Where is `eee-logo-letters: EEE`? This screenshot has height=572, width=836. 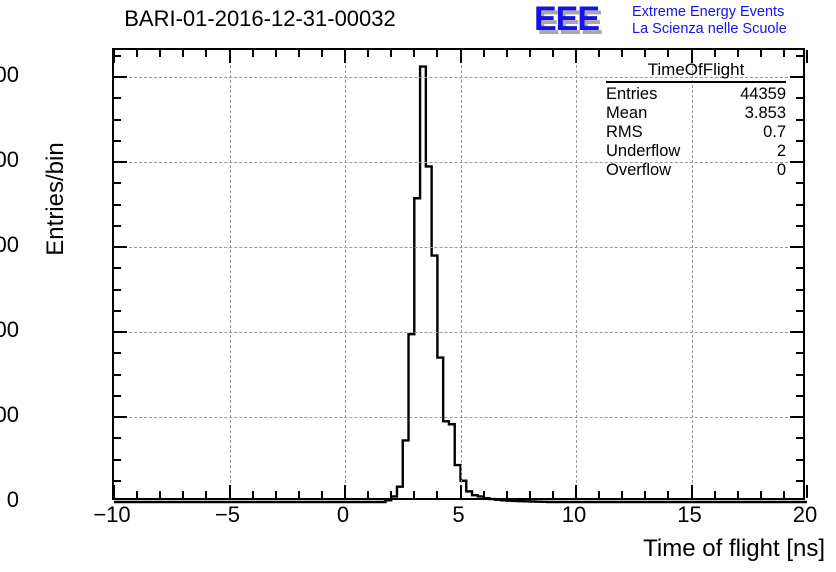 eee-logo-letters: EEE is located at coordinates (567, 19).